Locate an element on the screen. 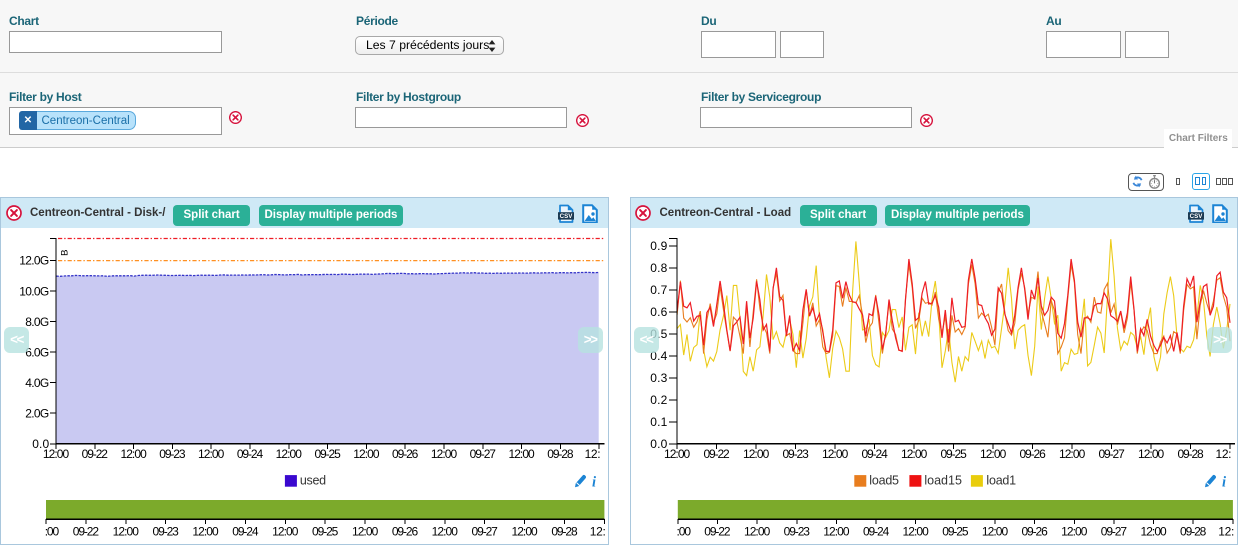  svg-text: 4.0G is located at coordinates (37, 383).